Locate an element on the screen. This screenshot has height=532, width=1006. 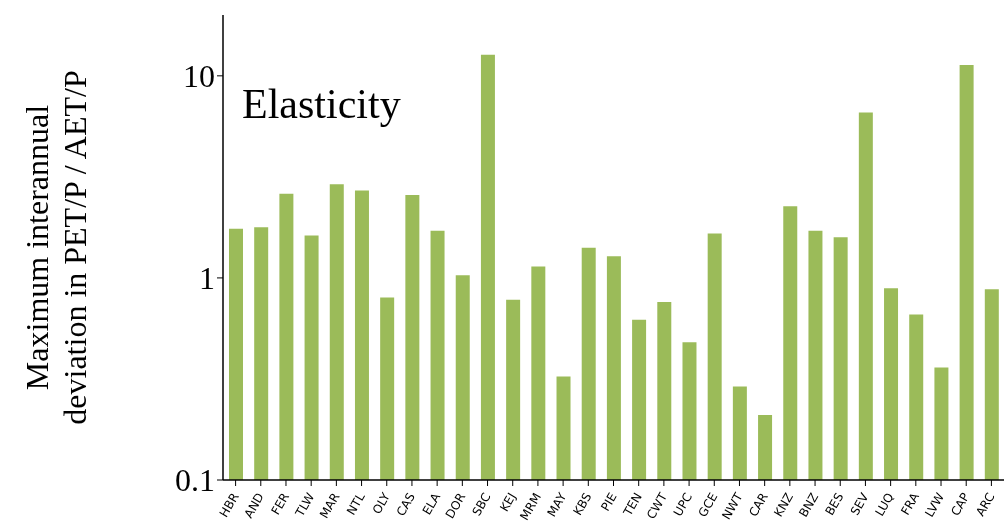
x-tick-label: KEJ is located at coordinates (508, 502).